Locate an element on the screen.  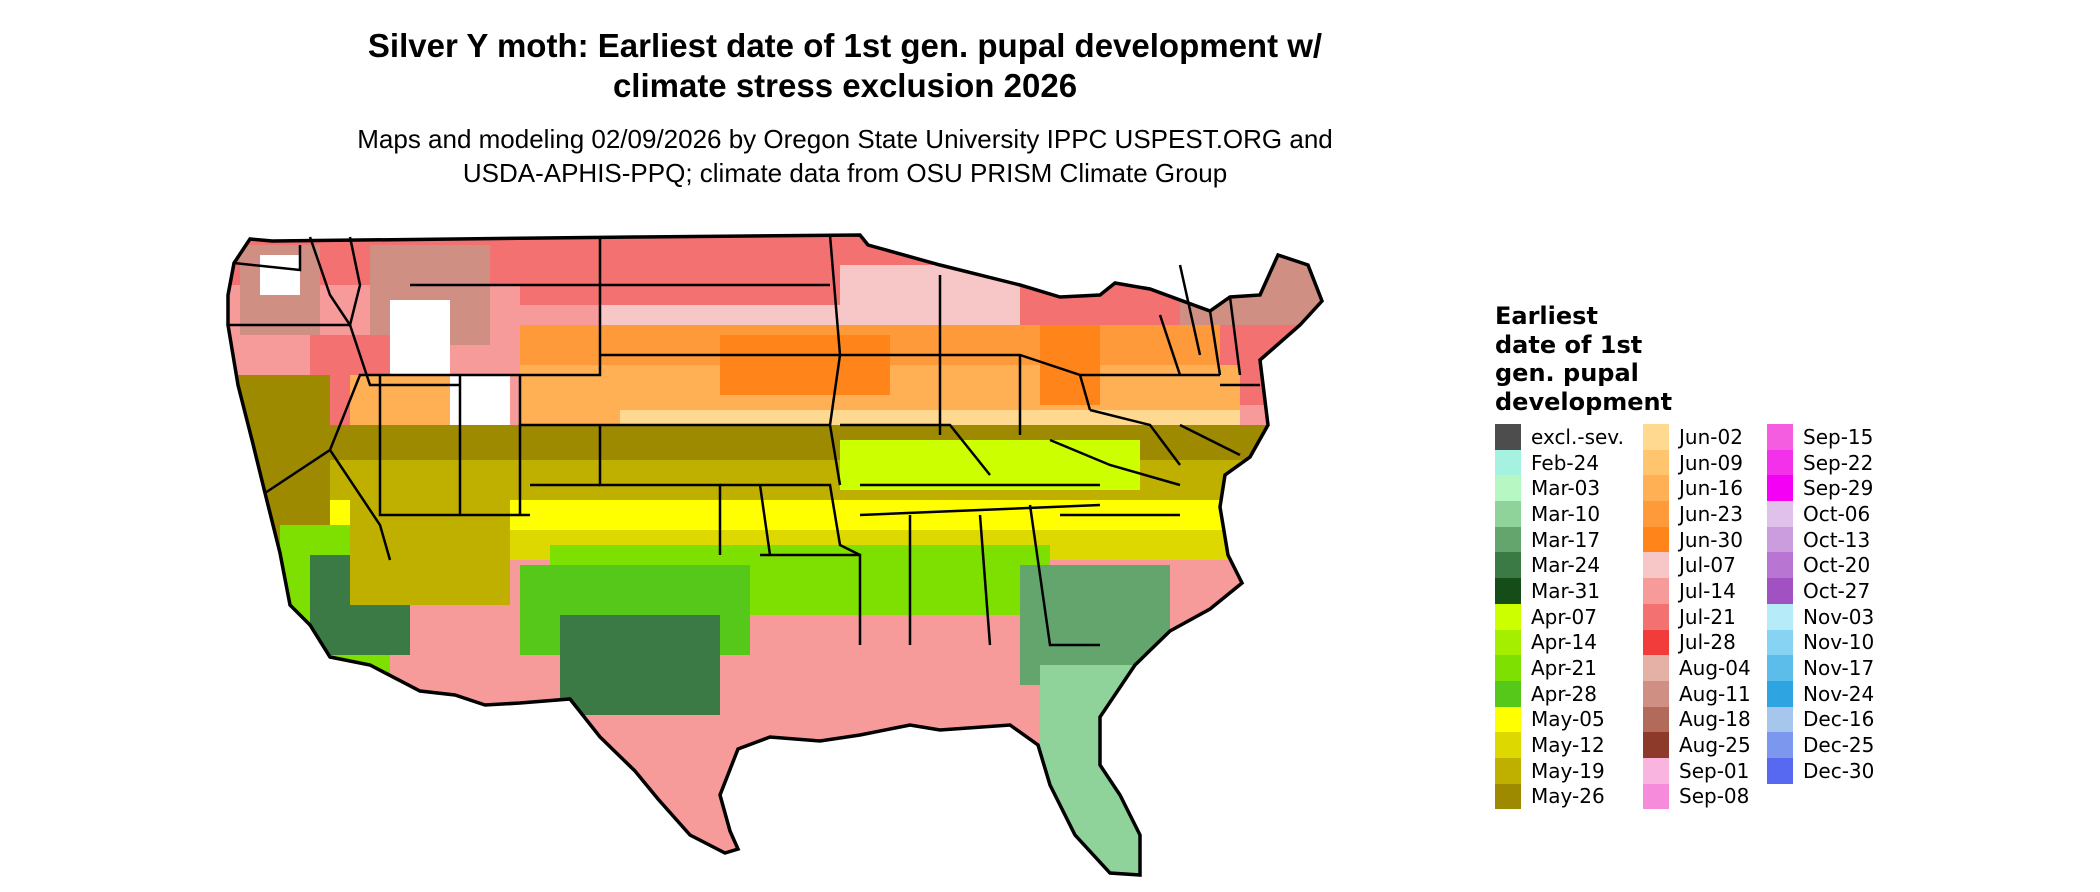
legend-item: excl.-sev. is located at coordinates (1559, 437).